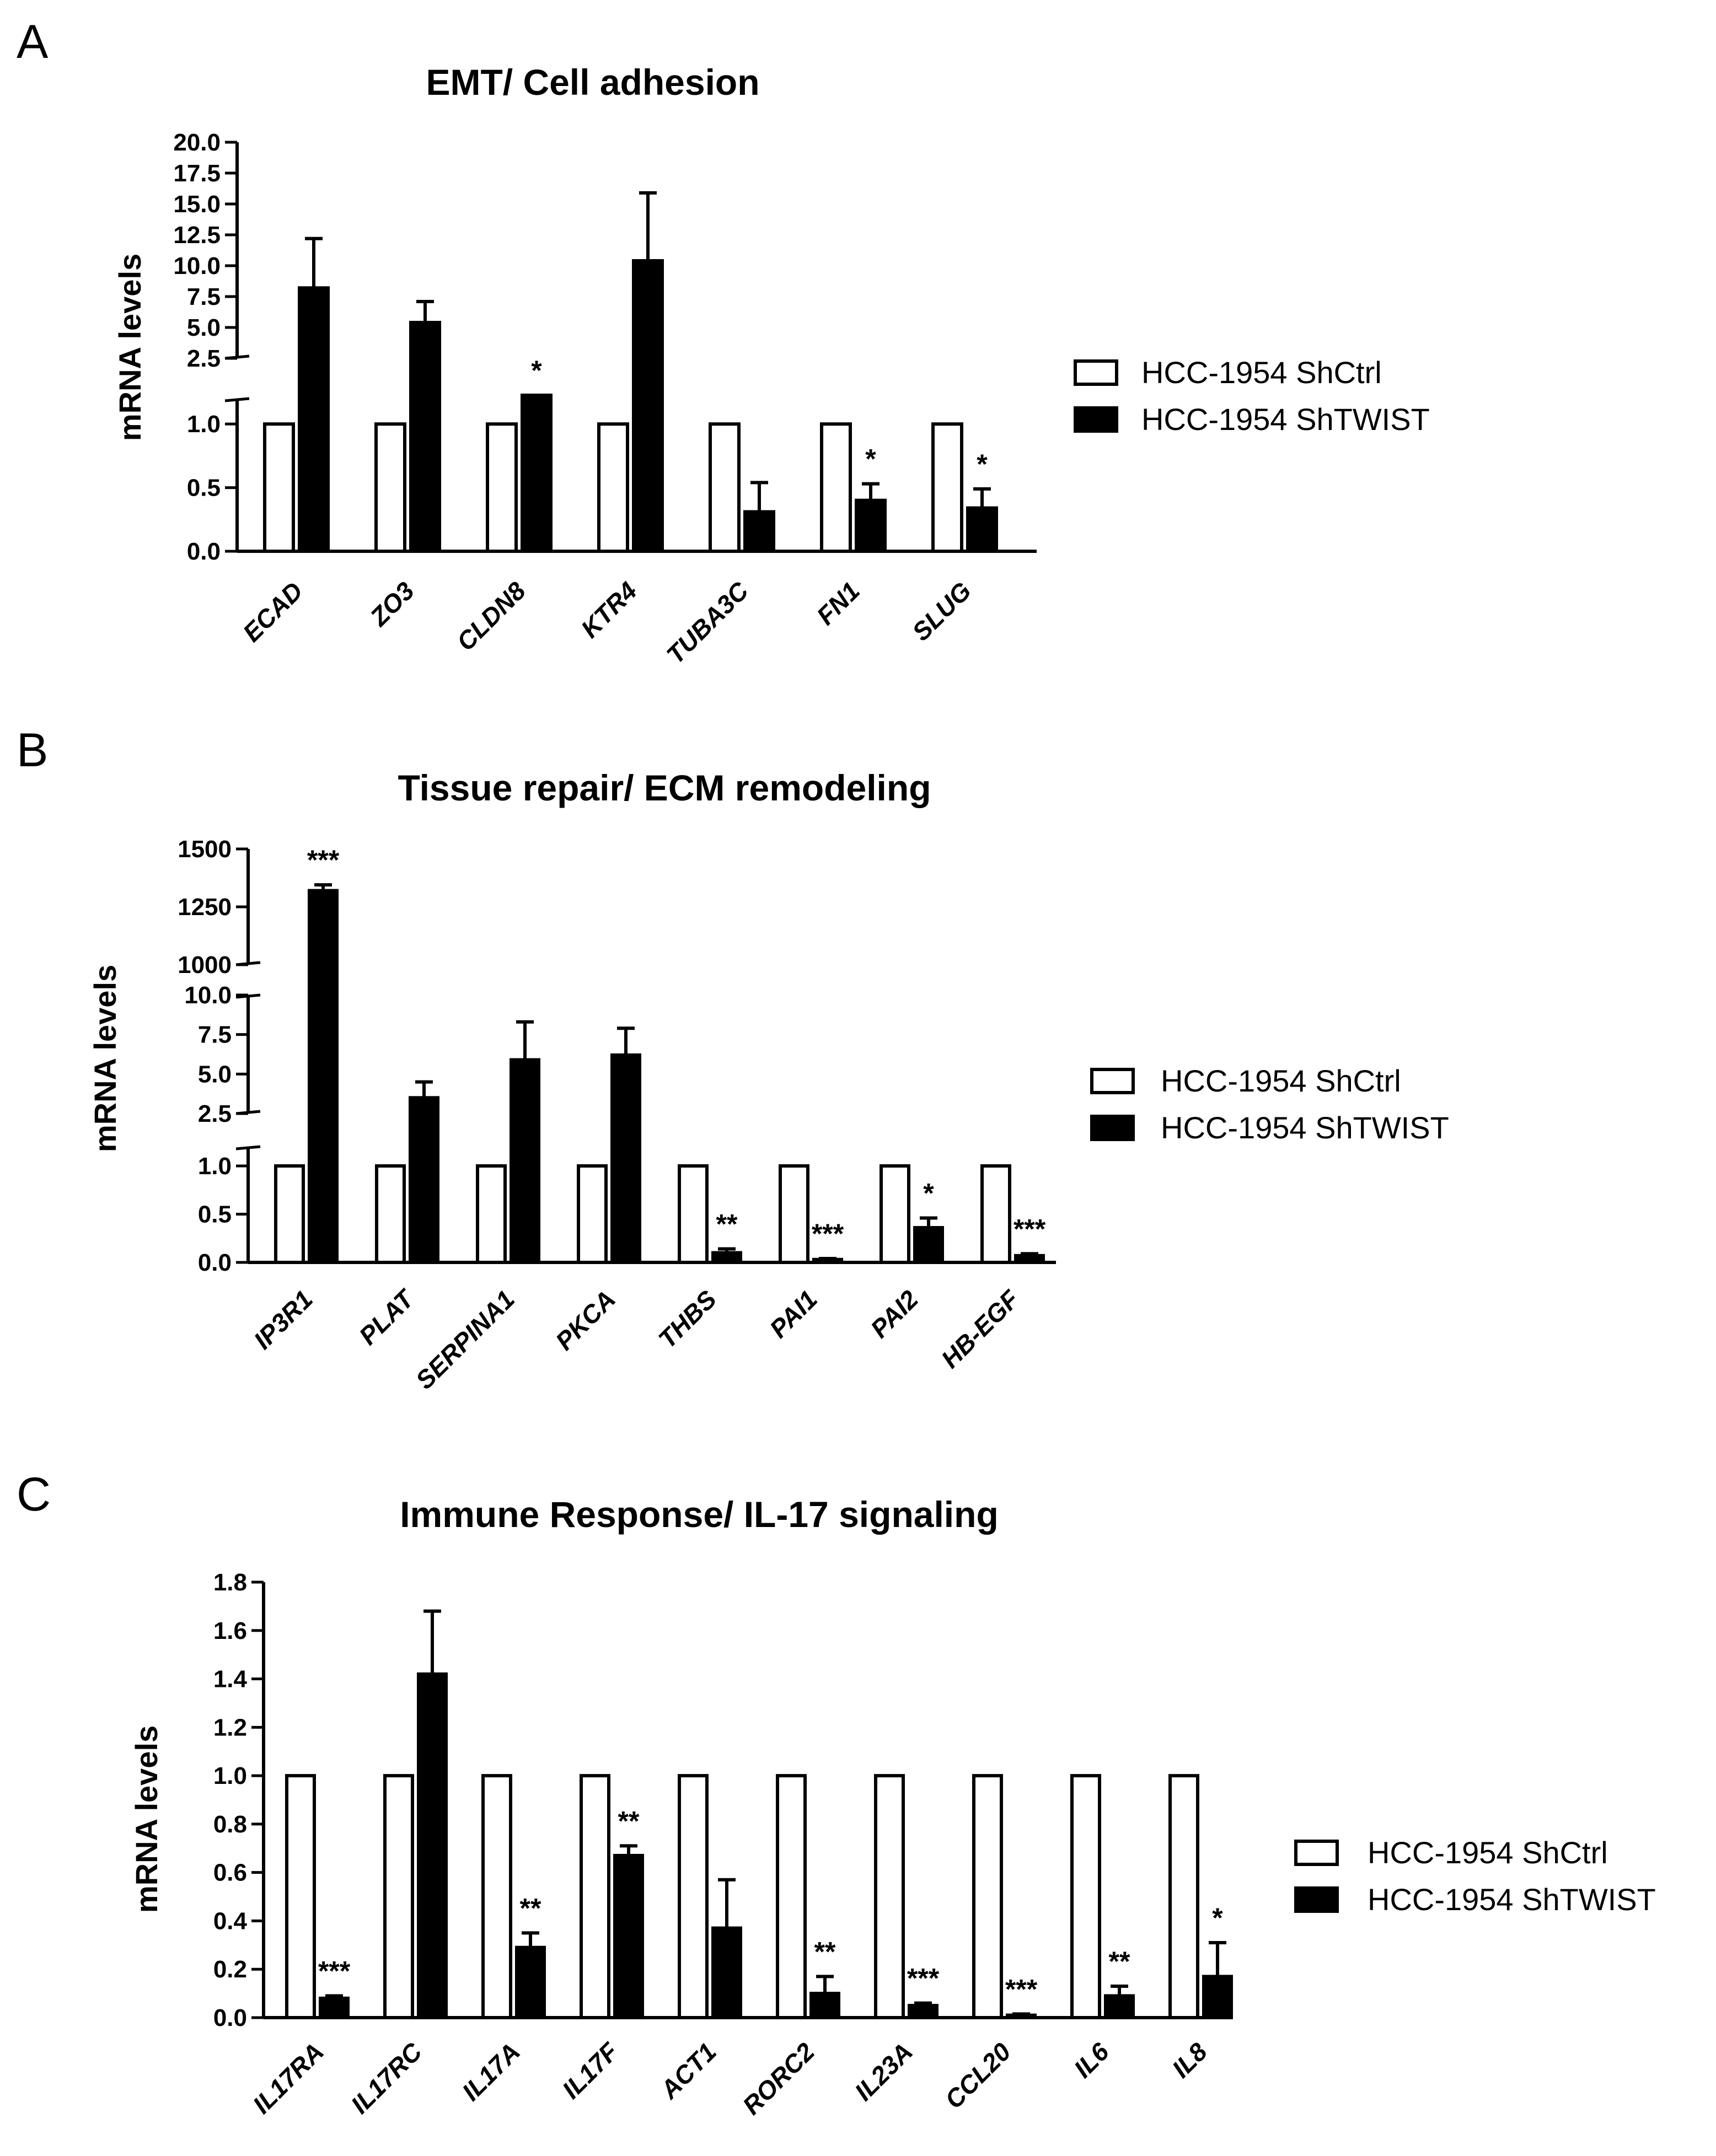 The image size is (1716, 2156). I want to click on category-label-il17a: IL17A, so click(491, 2071).